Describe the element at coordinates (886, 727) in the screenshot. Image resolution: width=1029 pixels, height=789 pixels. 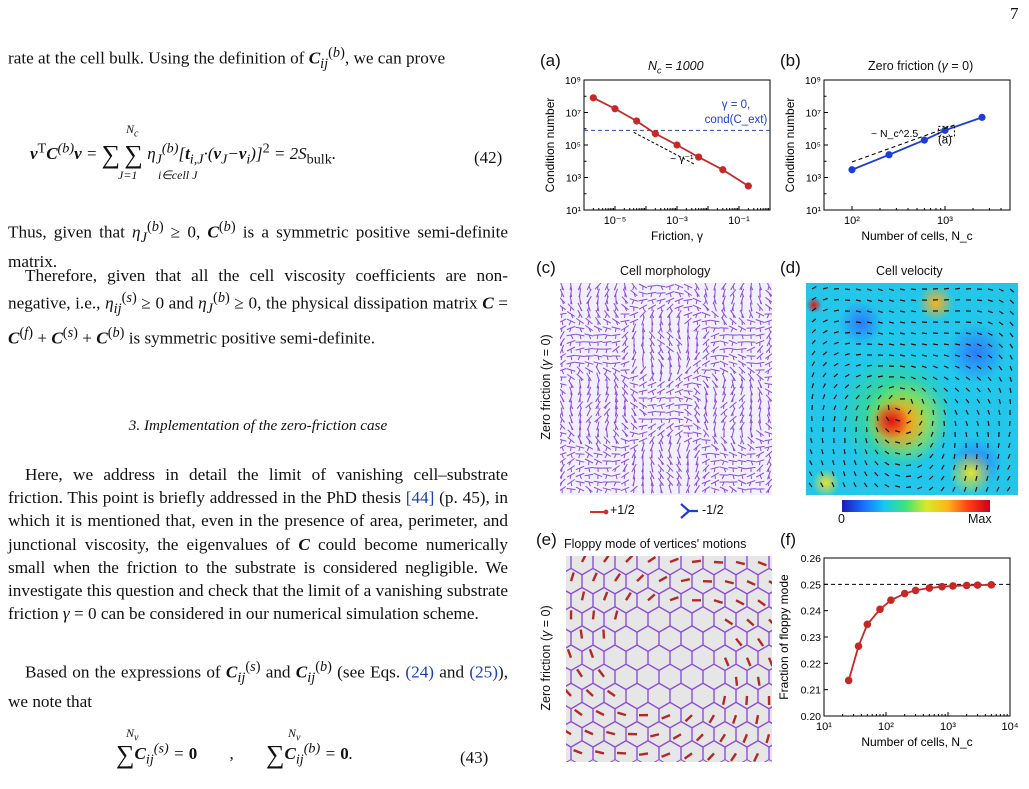
I see `x-tick-label: 10²` at that location.